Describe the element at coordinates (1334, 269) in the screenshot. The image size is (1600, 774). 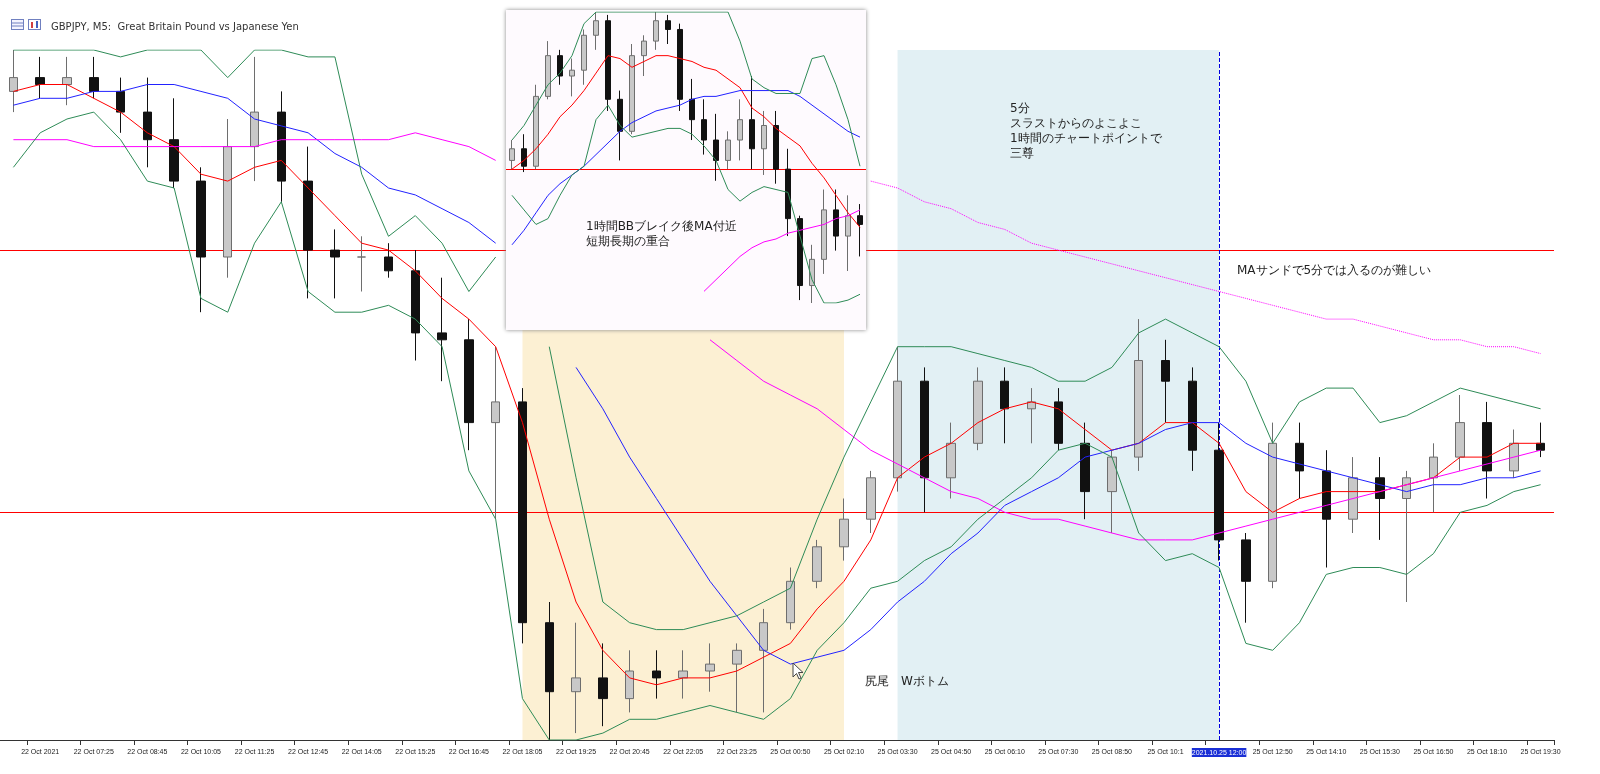
I see `annotation: MAサンドで5分では入るのが難しい` at that location.